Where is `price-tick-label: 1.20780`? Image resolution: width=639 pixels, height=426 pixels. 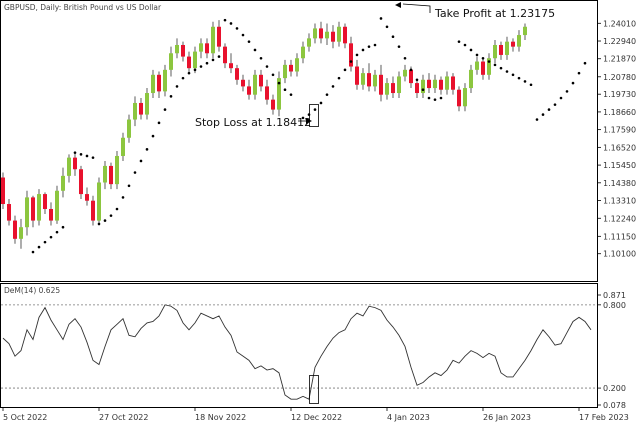 price-tick-label: 1.20780 is located at coordinates (619, 77).